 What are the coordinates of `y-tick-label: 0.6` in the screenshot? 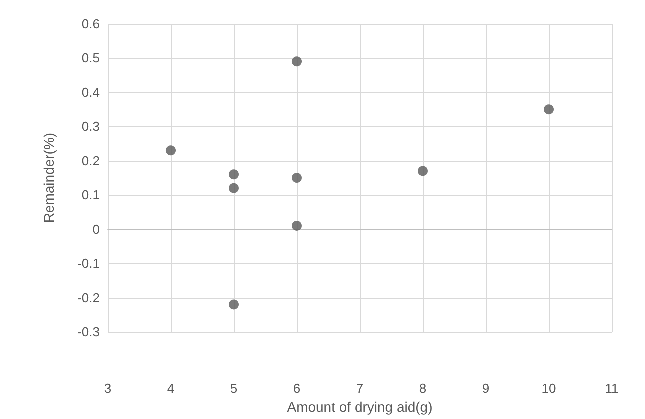 It's located at (91, 24).